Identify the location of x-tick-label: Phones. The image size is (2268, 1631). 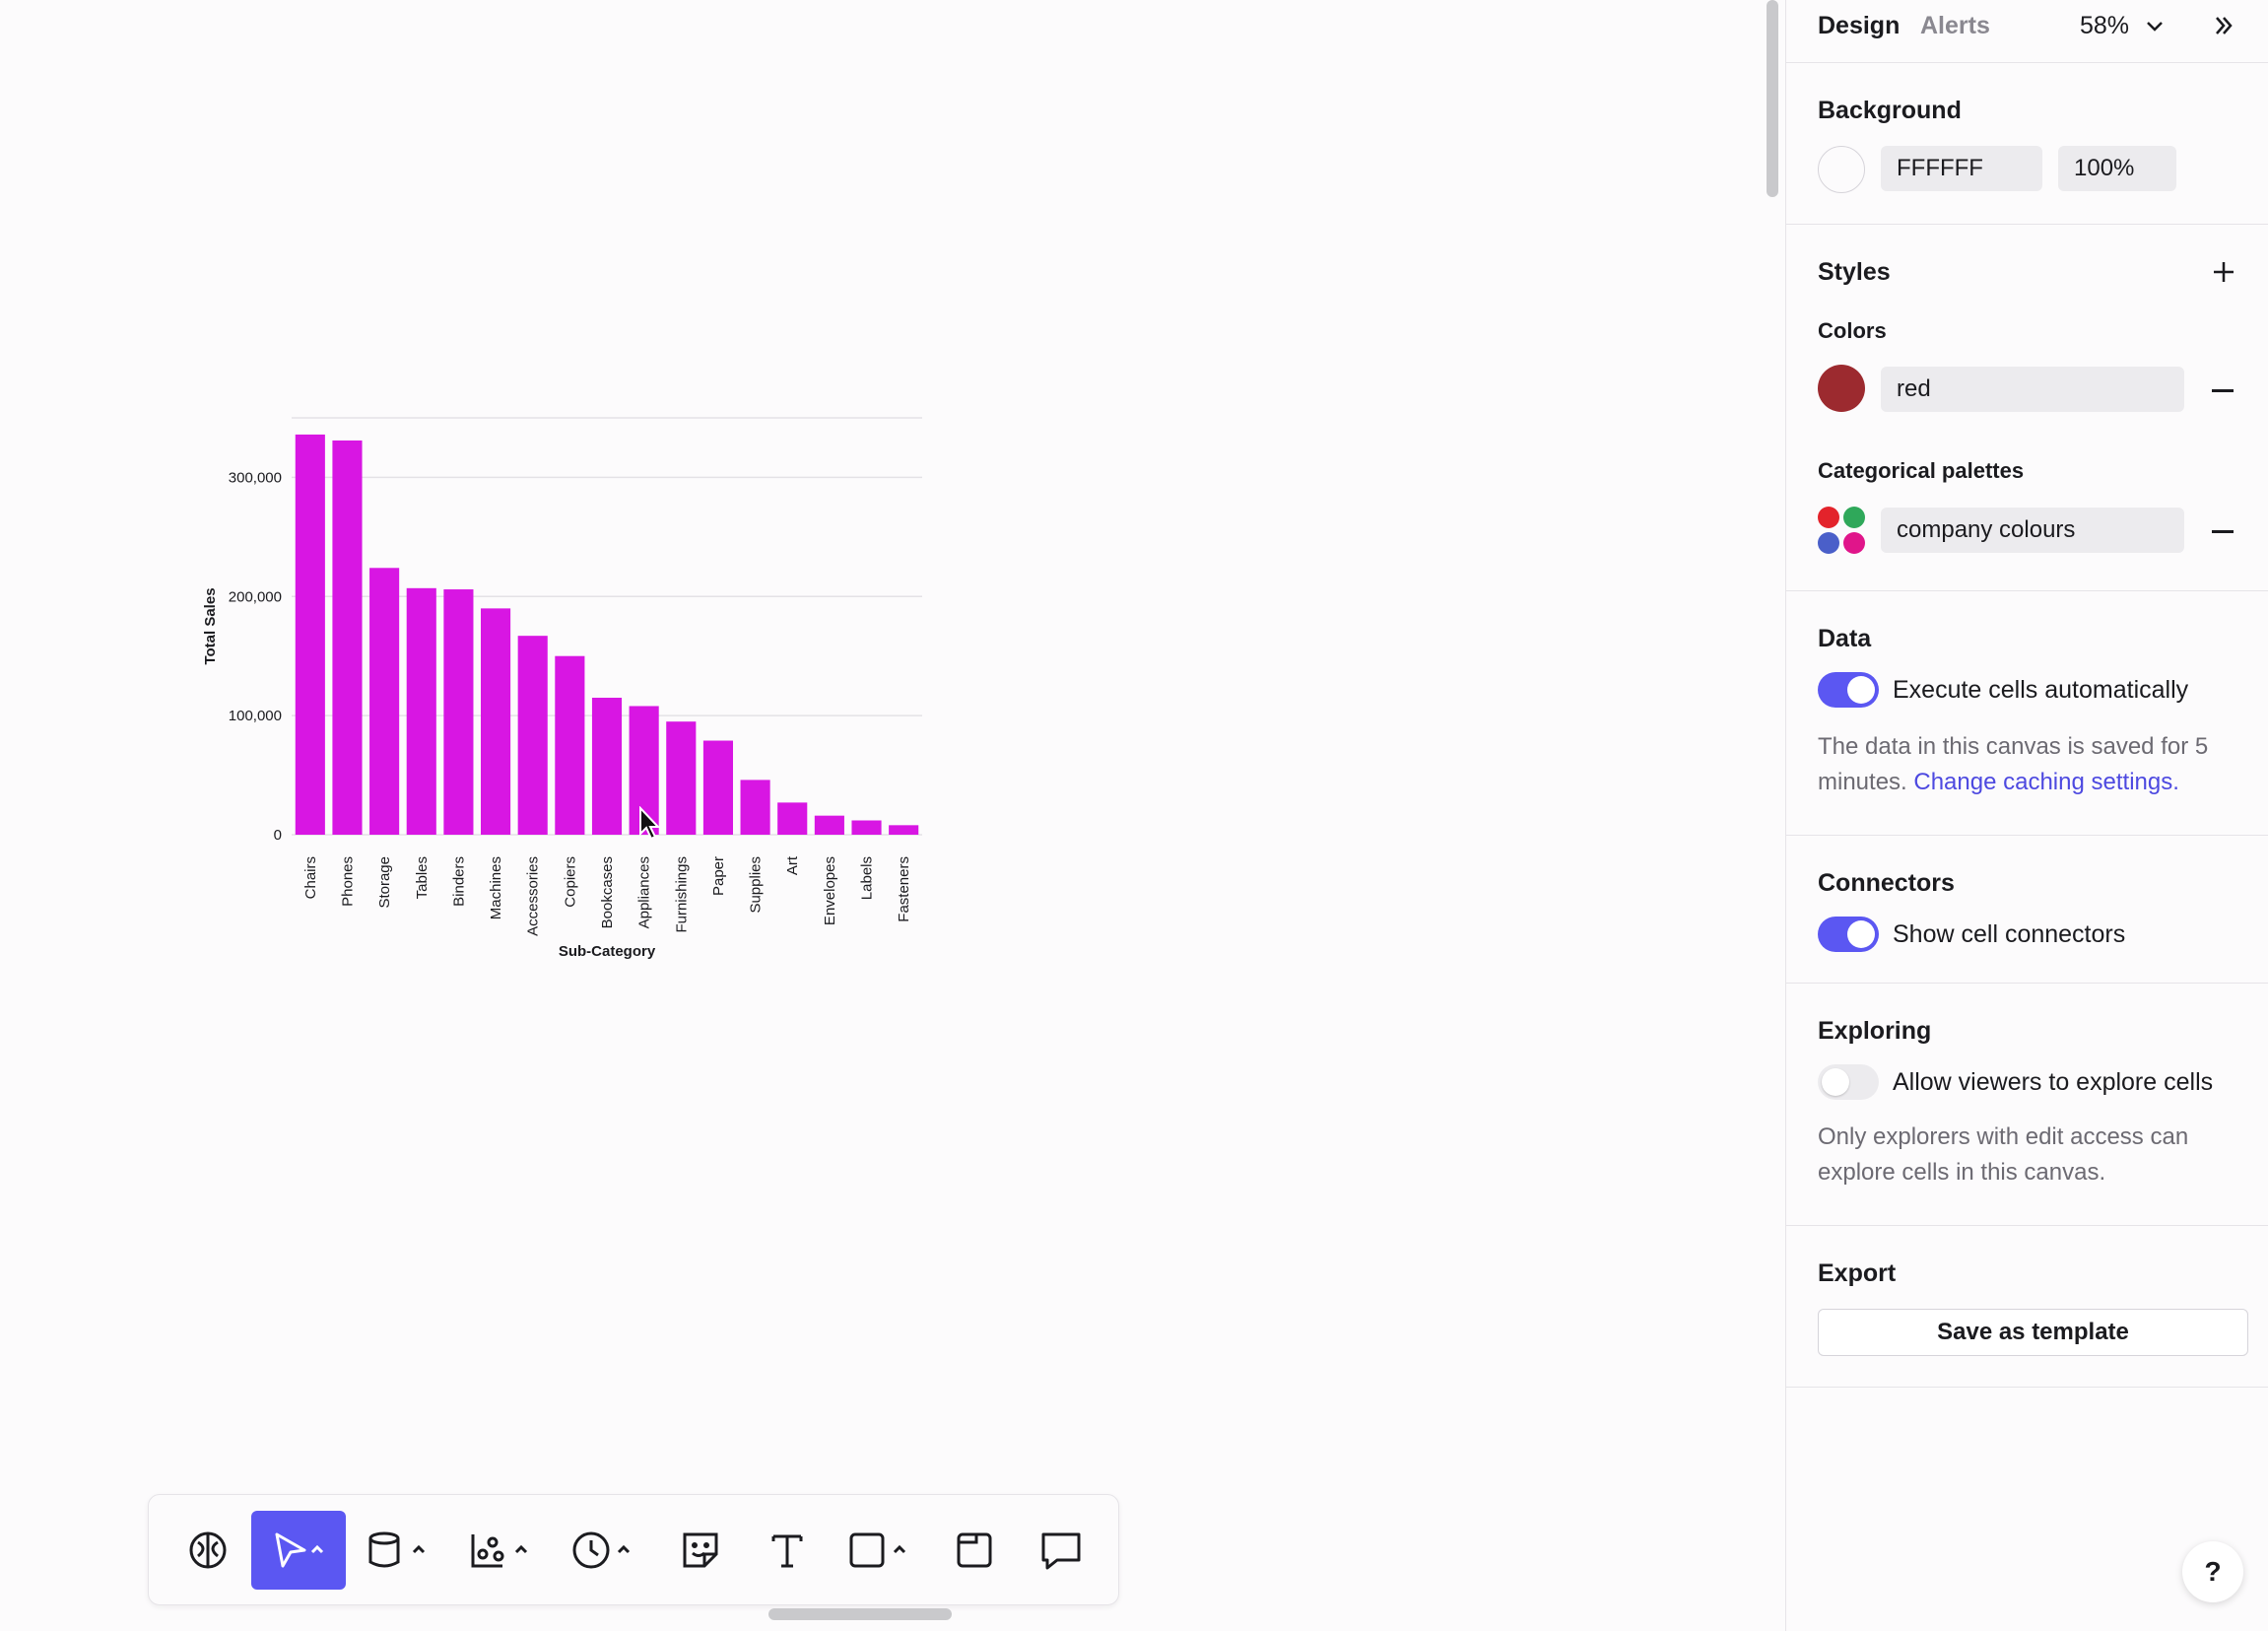
(347, 881).